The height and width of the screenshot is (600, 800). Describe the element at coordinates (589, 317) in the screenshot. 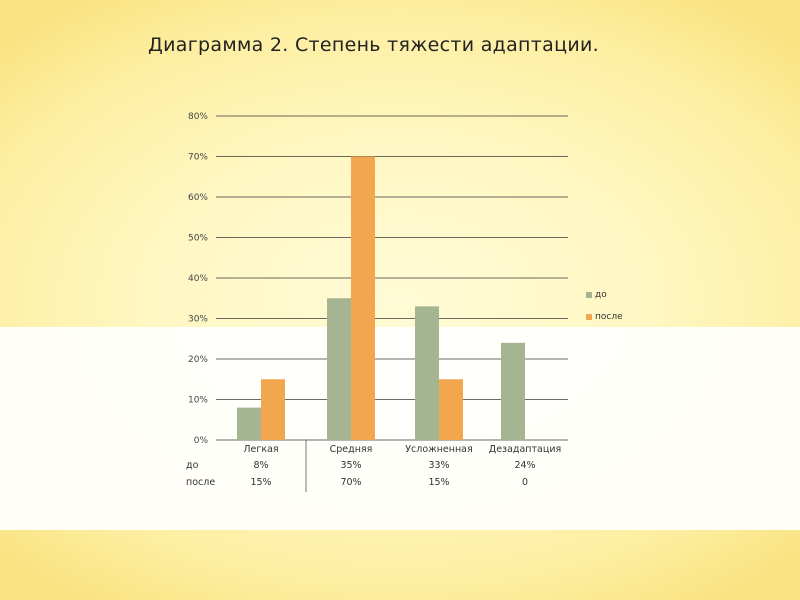

I see `legend-swatch-posle` at that location.